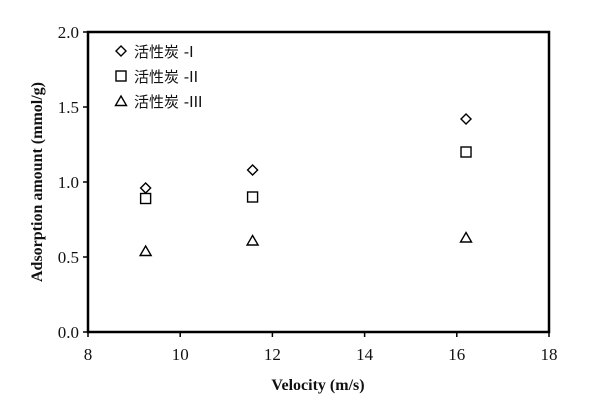  I want to click on x-tick-label: 8, so click(88, 354).